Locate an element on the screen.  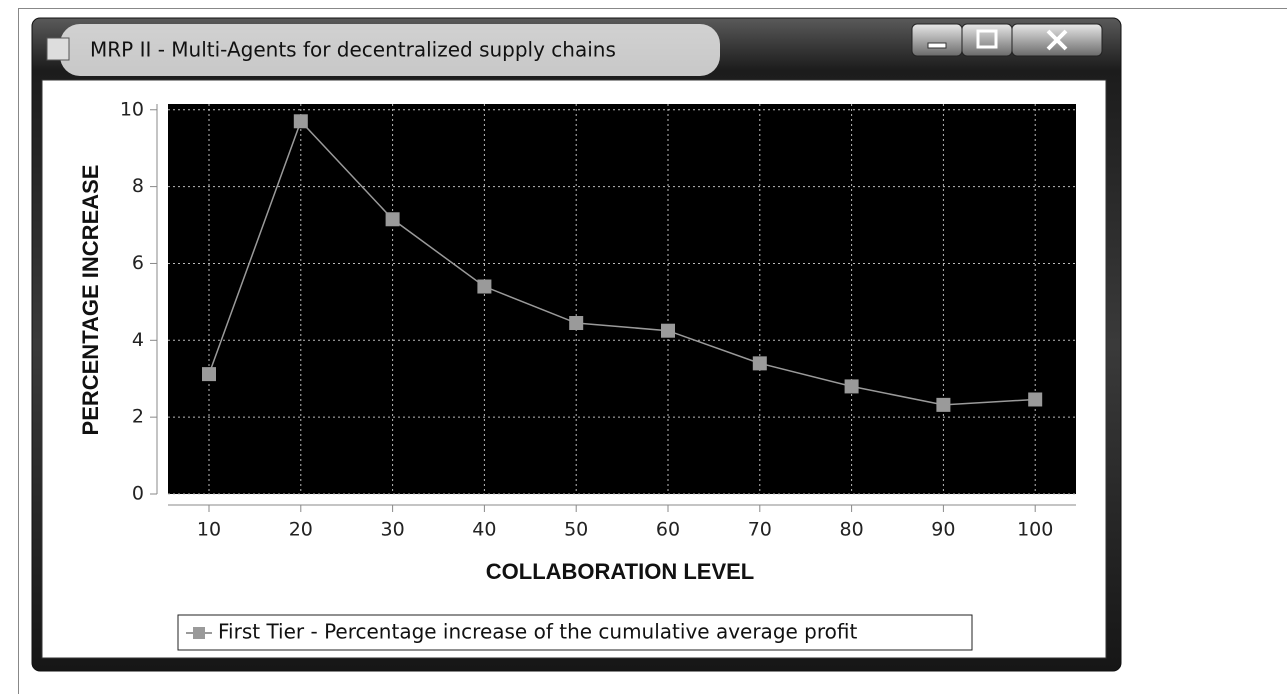
legend-marker is located at coordinates (199, 633).